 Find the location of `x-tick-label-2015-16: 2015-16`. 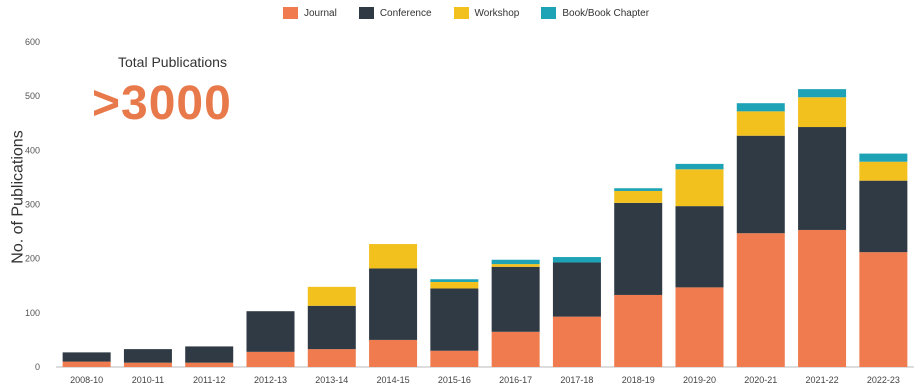

x-tick-label-2015-16: 2015-16 is located at coordinates (454, 380).